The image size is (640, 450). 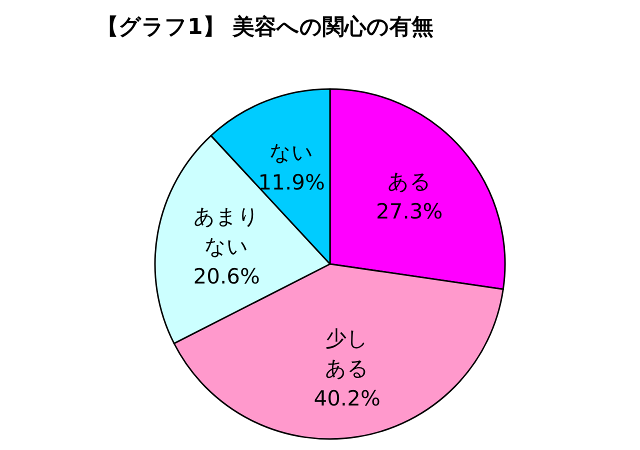 I want to click on slice-label: ある, so click(x=409, y=181).